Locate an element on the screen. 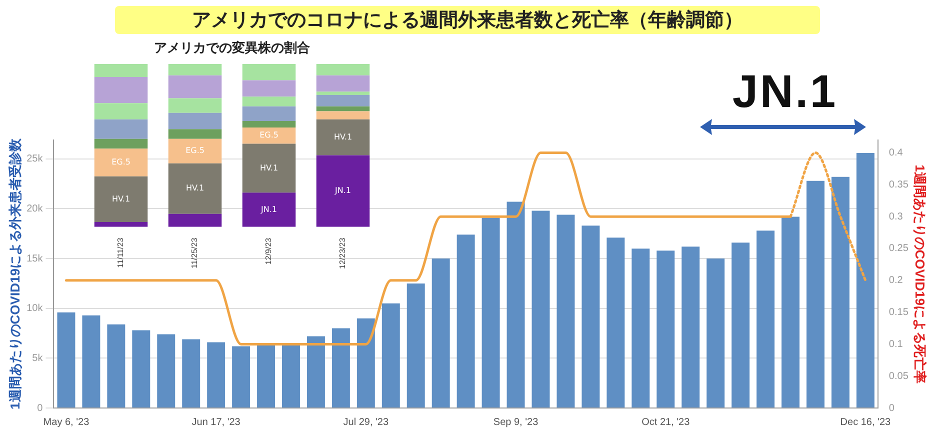 This screenshot has width=933, height=428. y2-tick-label: 0.4 is located at coordinates (896, 153).